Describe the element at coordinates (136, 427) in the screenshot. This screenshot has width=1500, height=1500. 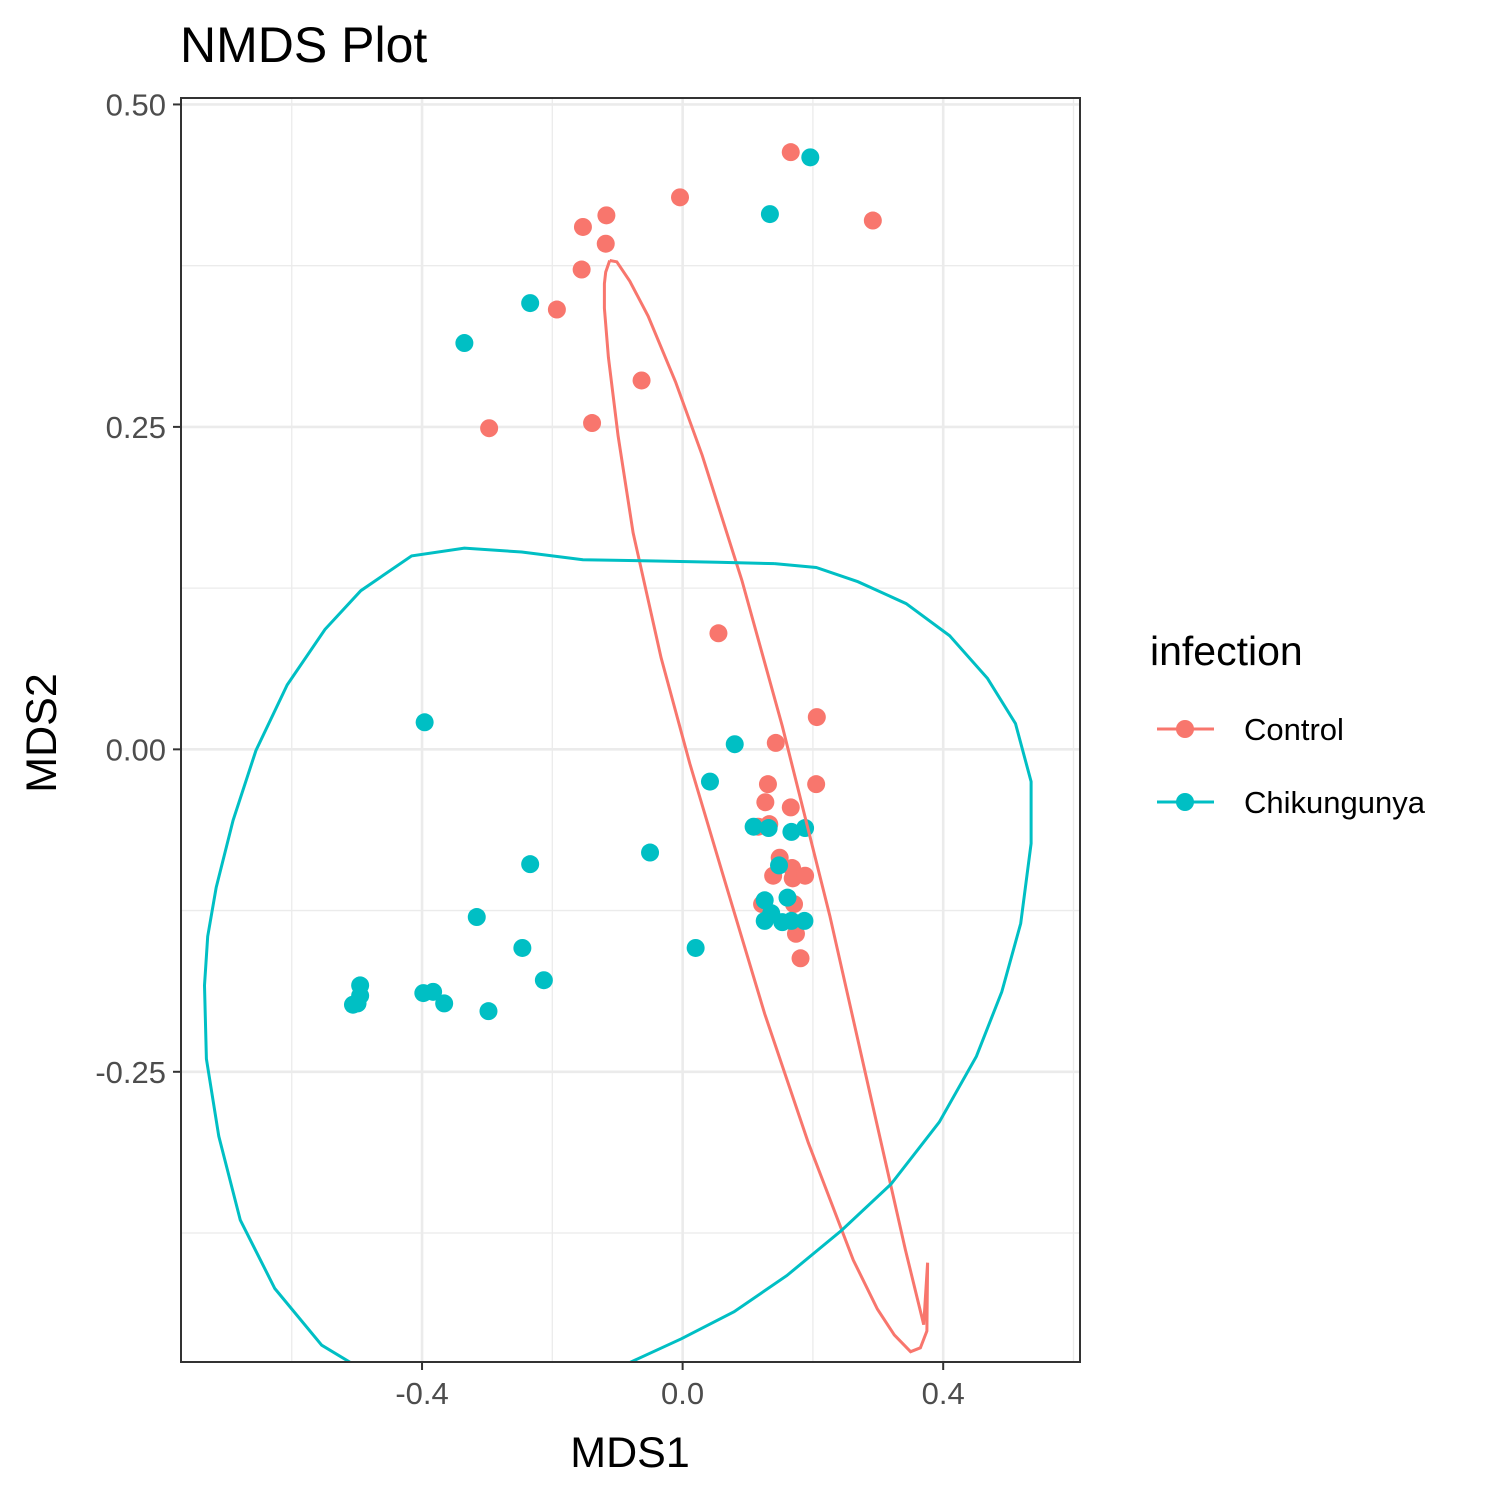
I see `y-tick-label: 0.25` at that location.